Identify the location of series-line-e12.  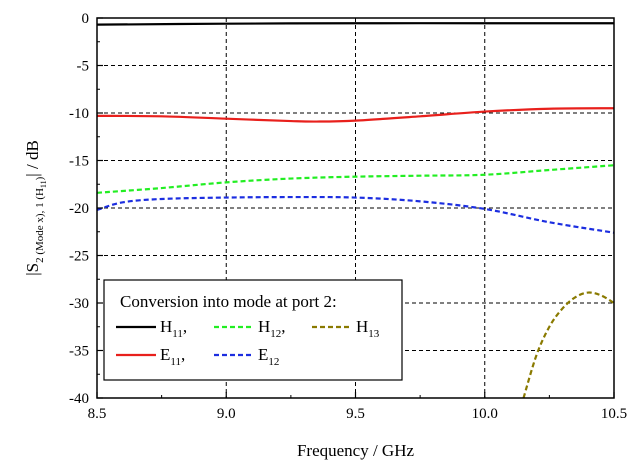
(355, 214).